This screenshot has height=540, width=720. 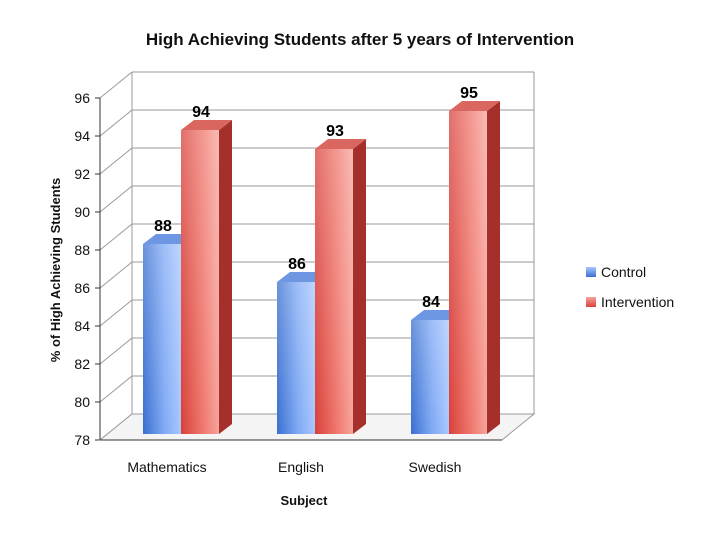 I want to click on y-tick-label: 86, so click(x=82, y=288).